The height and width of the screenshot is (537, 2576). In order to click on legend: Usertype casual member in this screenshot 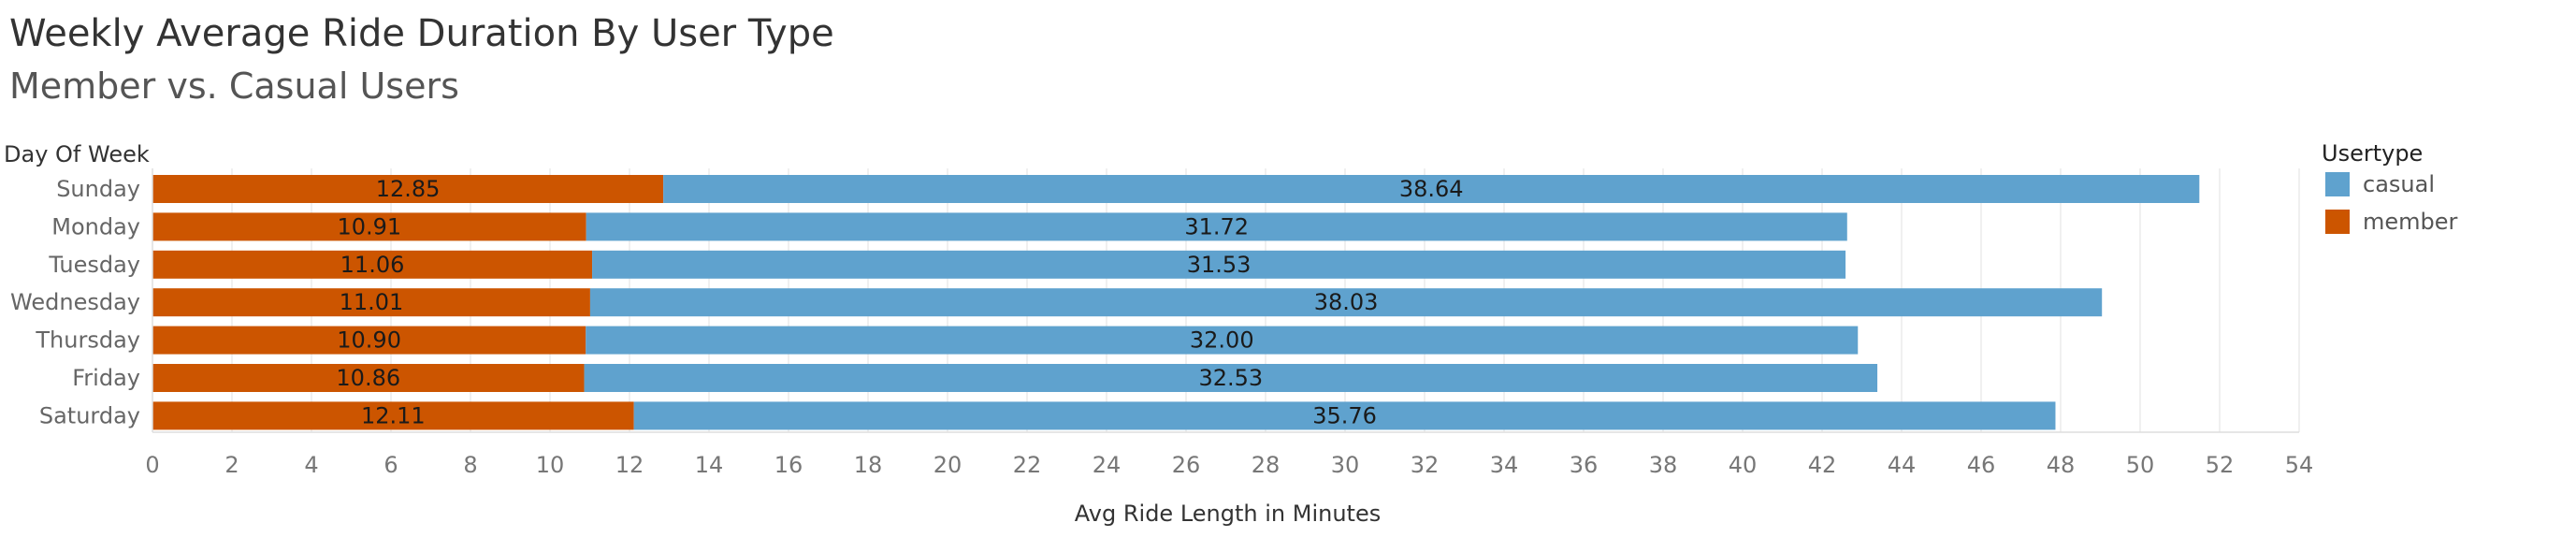, I will do `click(2390, 187)`.